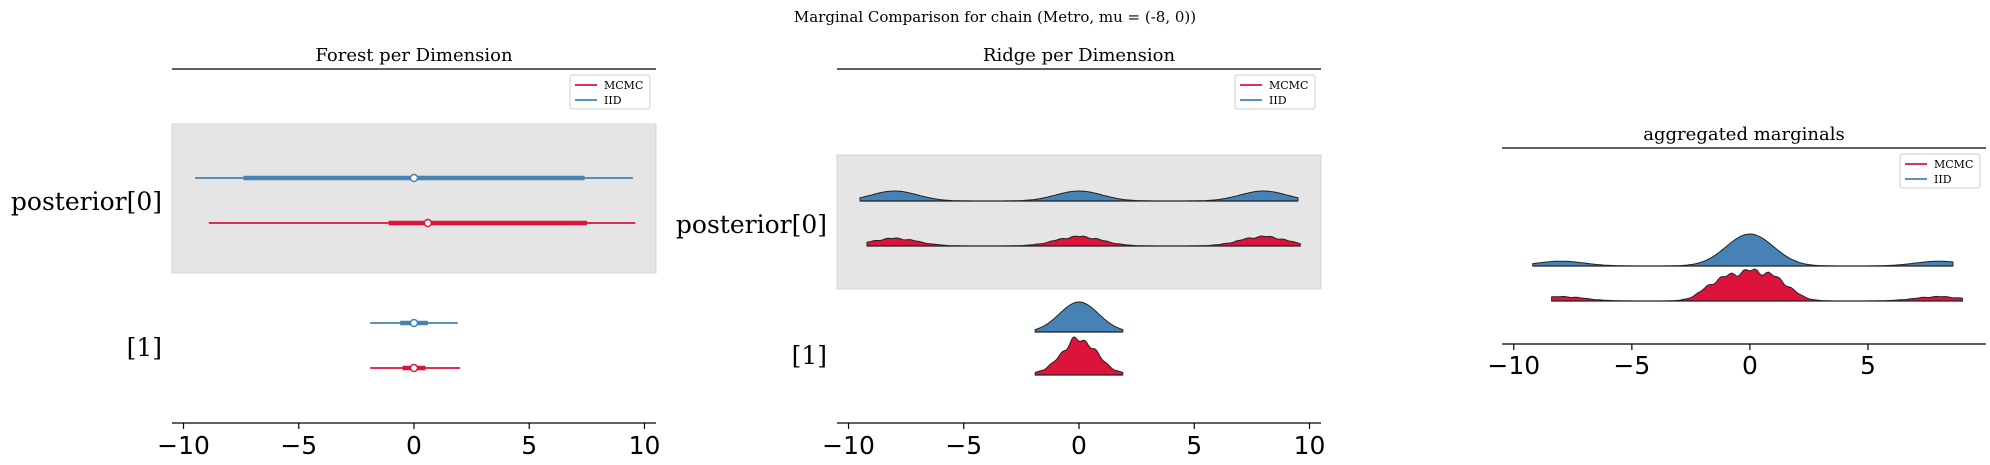  I want to click on aggregated-marginals-panel: aggregated marginals −10 −5 0 5 MCMC IID, so click(1736, 252).